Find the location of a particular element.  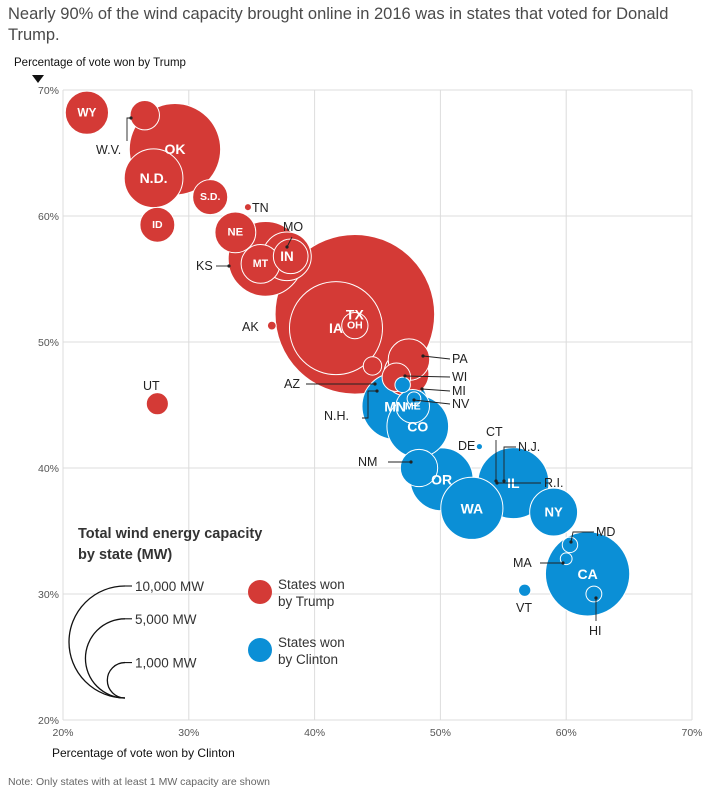

bubble-nj is located at coordinates (503, 455).